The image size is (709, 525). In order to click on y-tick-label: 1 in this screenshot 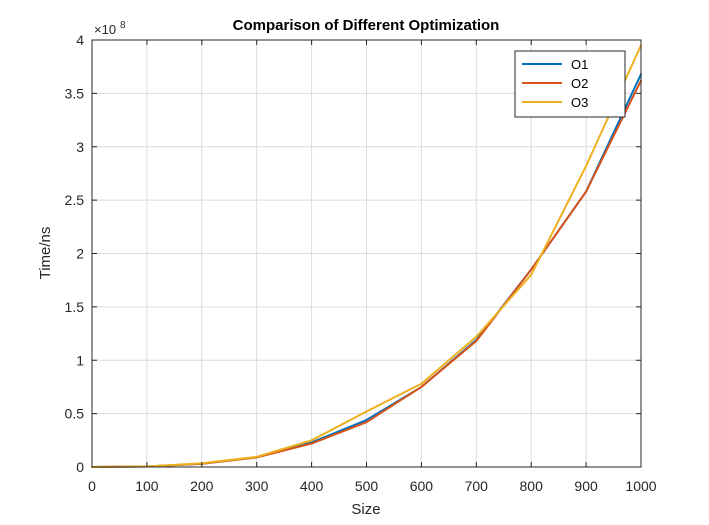, I will do `click(80, 360)`.